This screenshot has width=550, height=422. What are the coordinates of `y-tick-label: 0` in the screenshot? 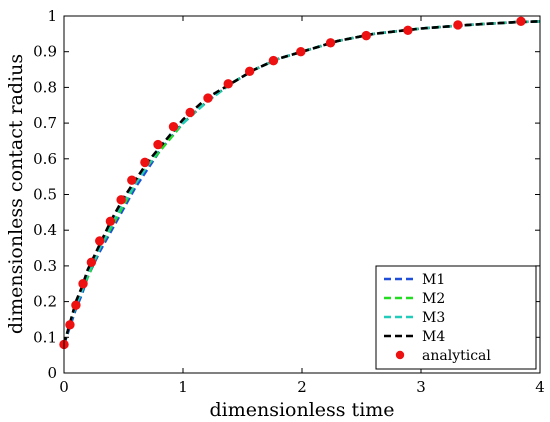 It's located at (52, 373).